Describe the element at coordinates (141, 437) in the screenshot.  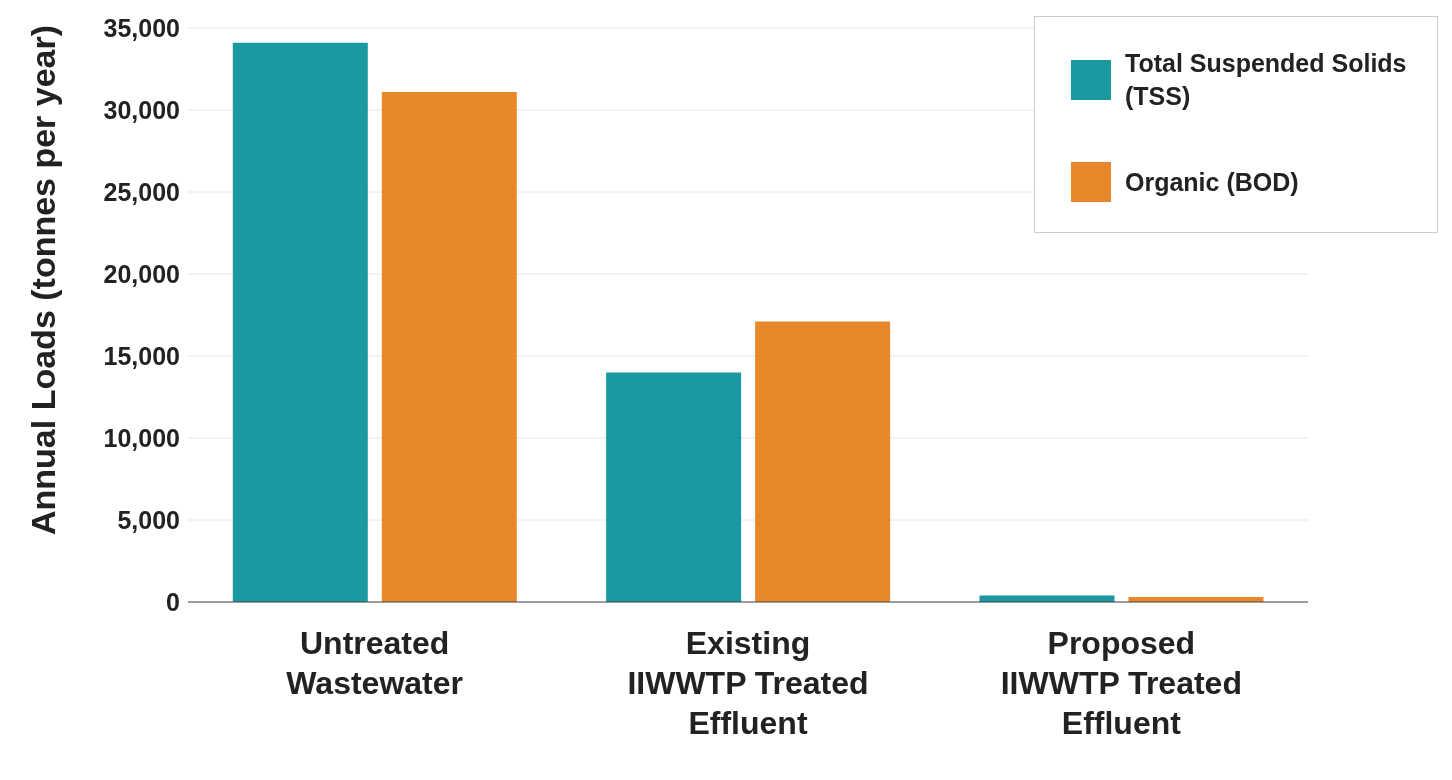
I see `y-tick-label: 10,000` at that location.